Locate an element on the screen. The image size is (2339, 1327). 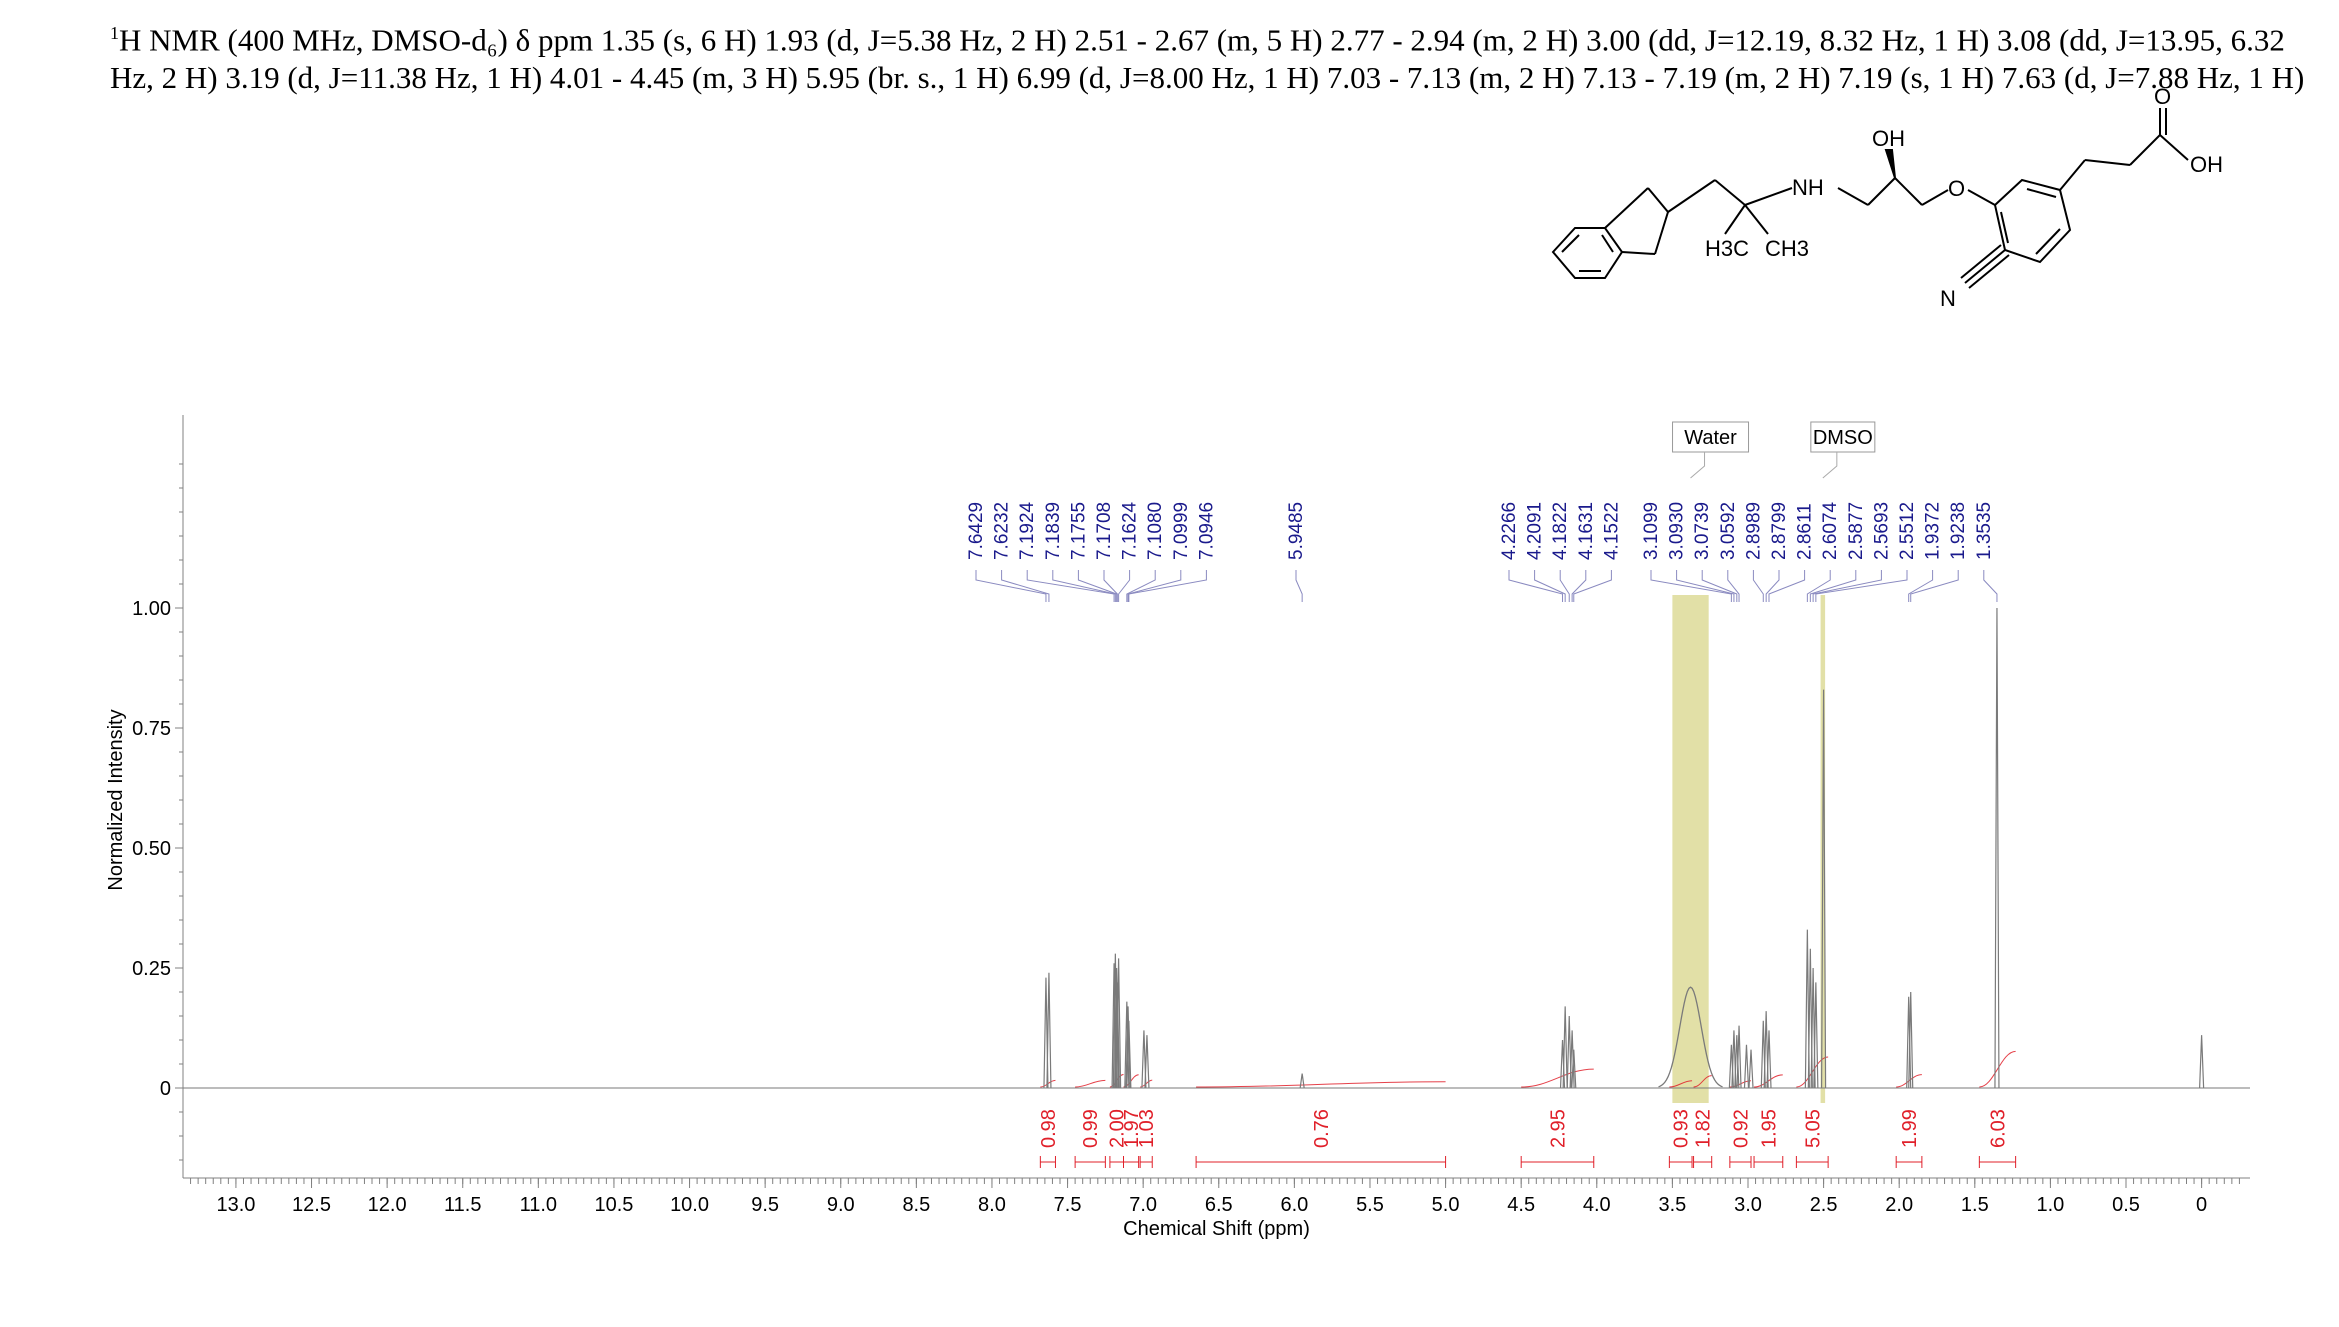
x-tick-label: 1.0 is located at coordinates (2051, 1205).